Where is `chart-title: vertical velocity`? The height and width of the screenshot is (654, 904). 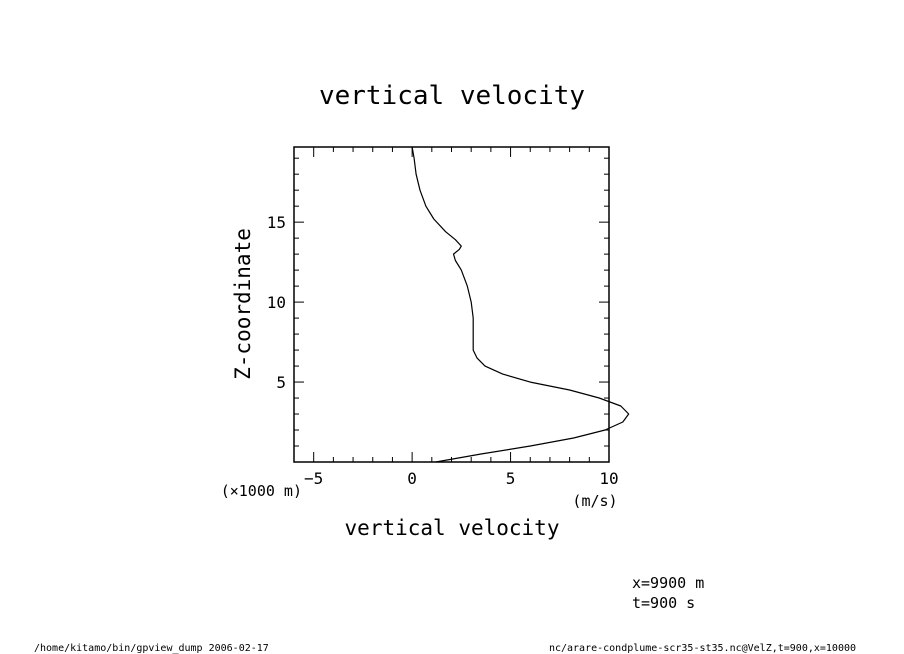
chart-title: vertical velocity is located at coordinates (452, 96).